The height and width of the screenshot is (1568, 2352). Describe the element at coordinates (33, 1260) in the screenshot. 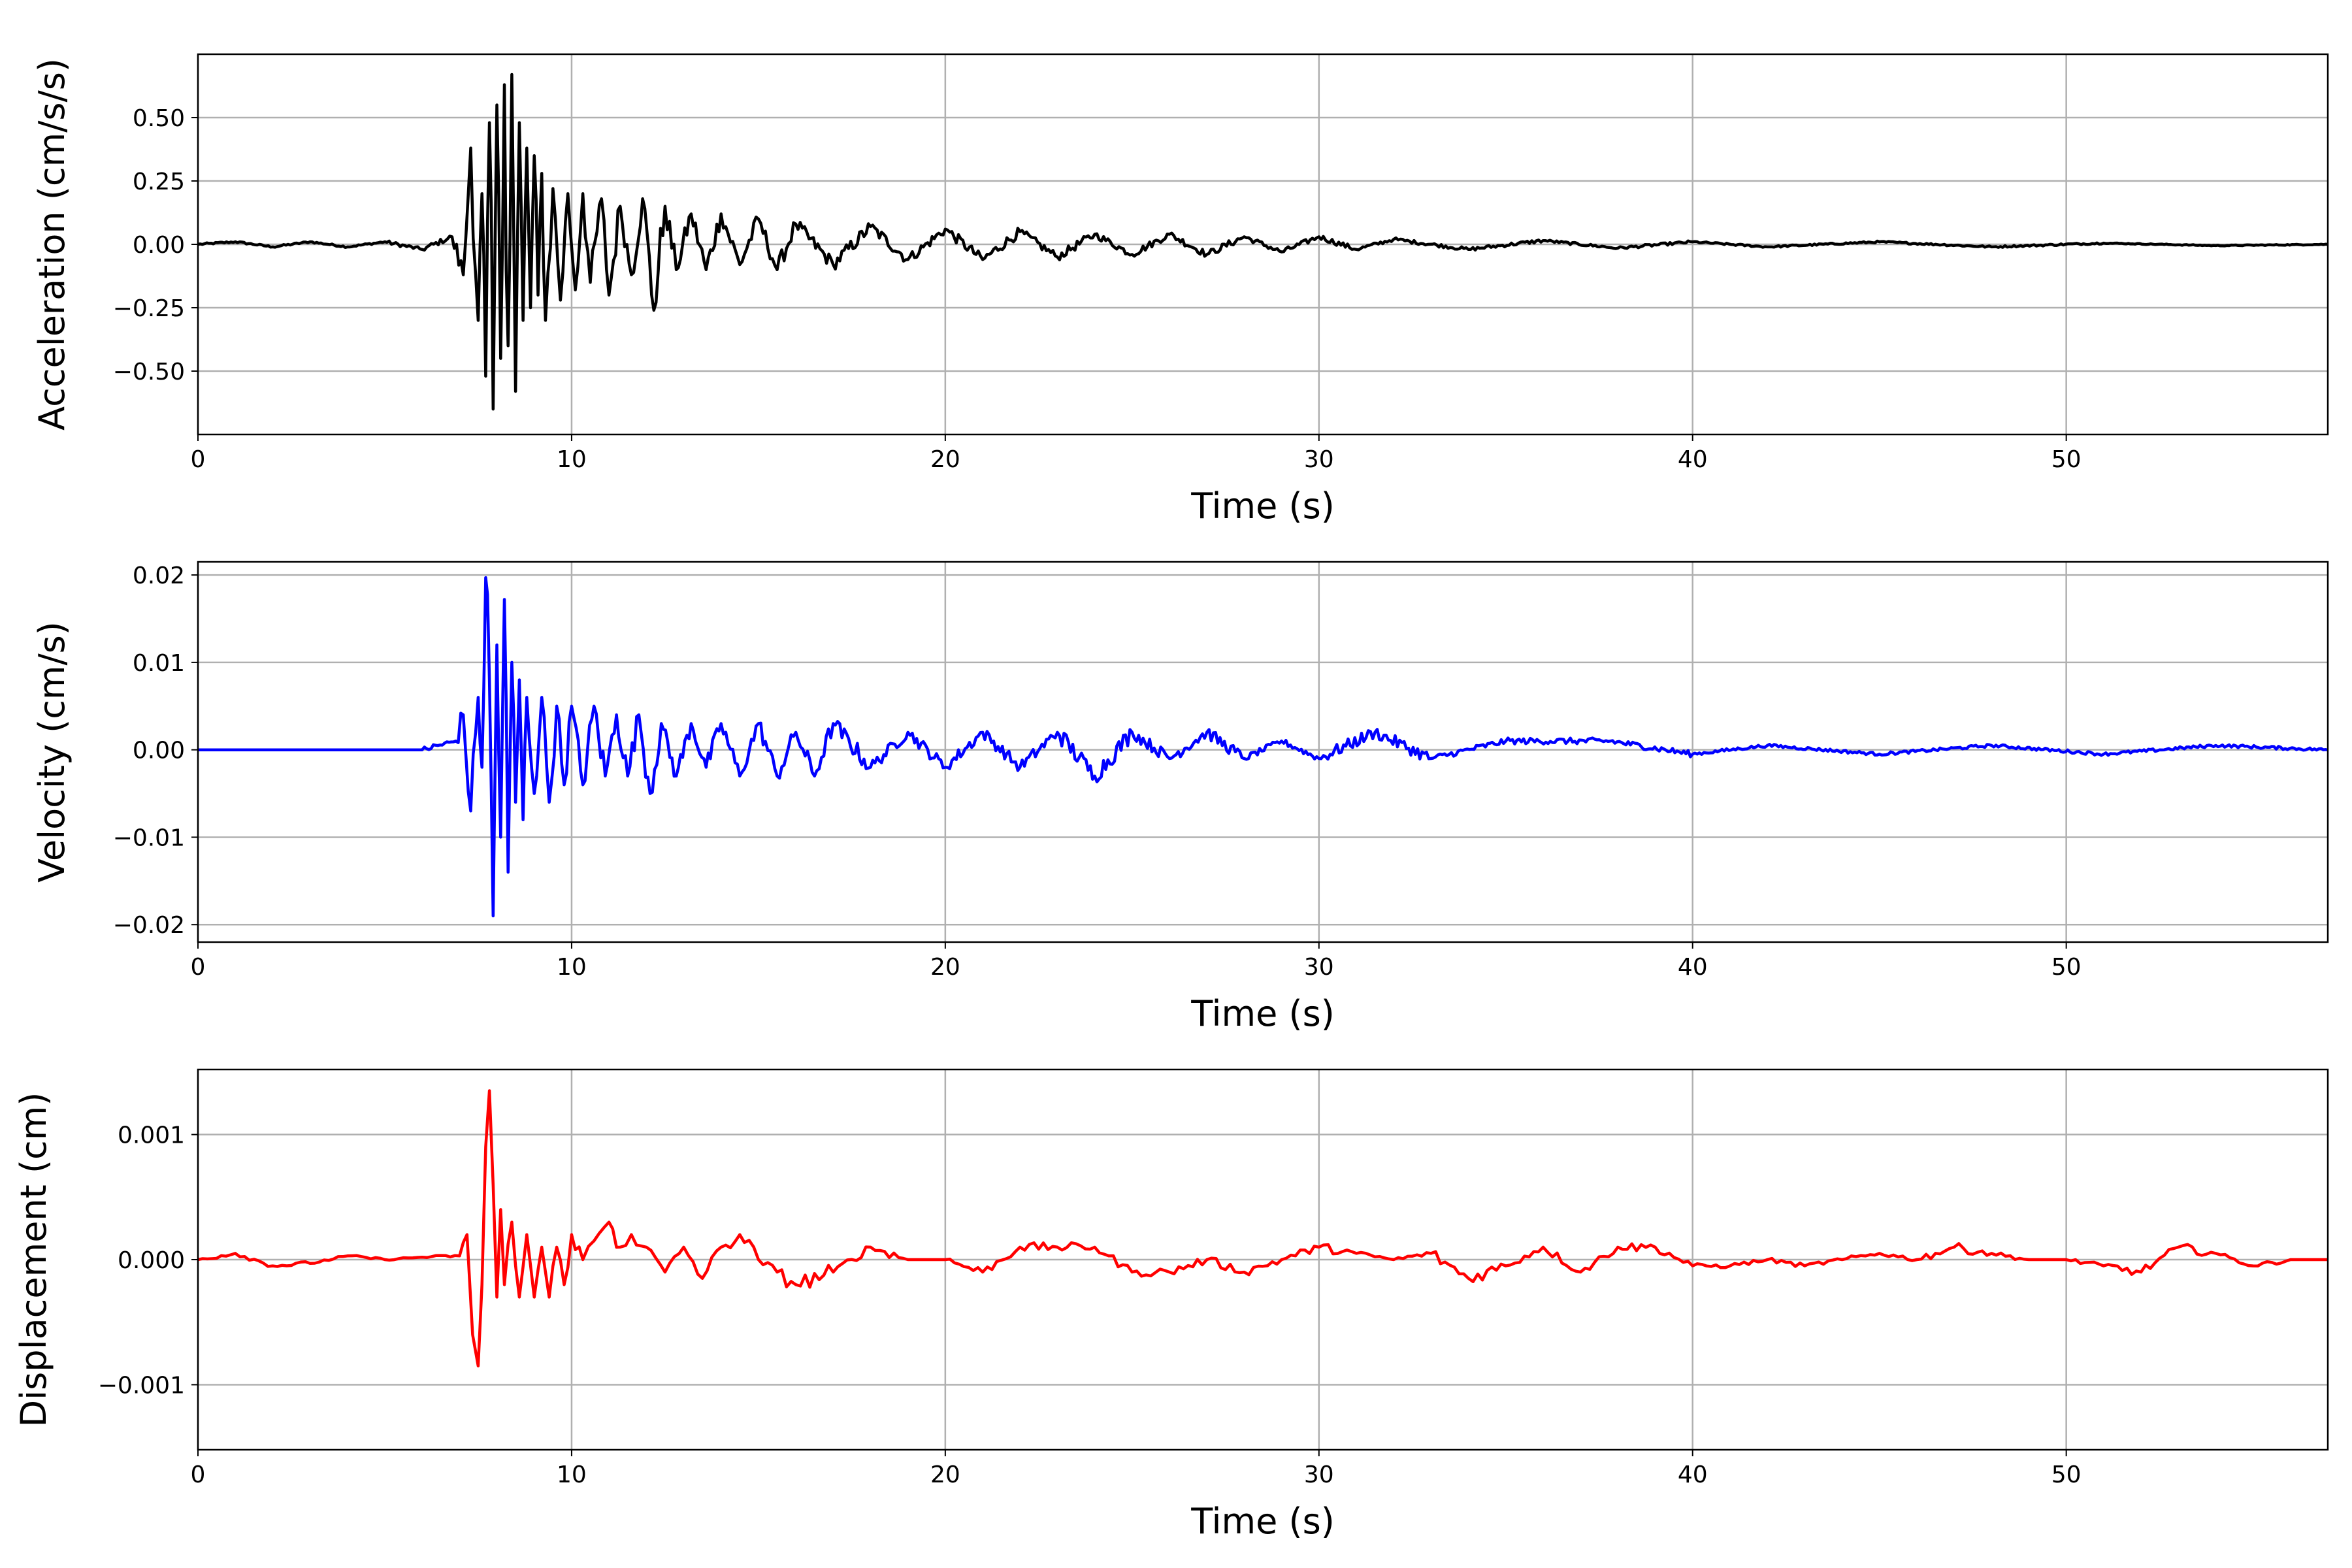

I see `displacement-y-axis-label: Displacement (cm)` at that location.